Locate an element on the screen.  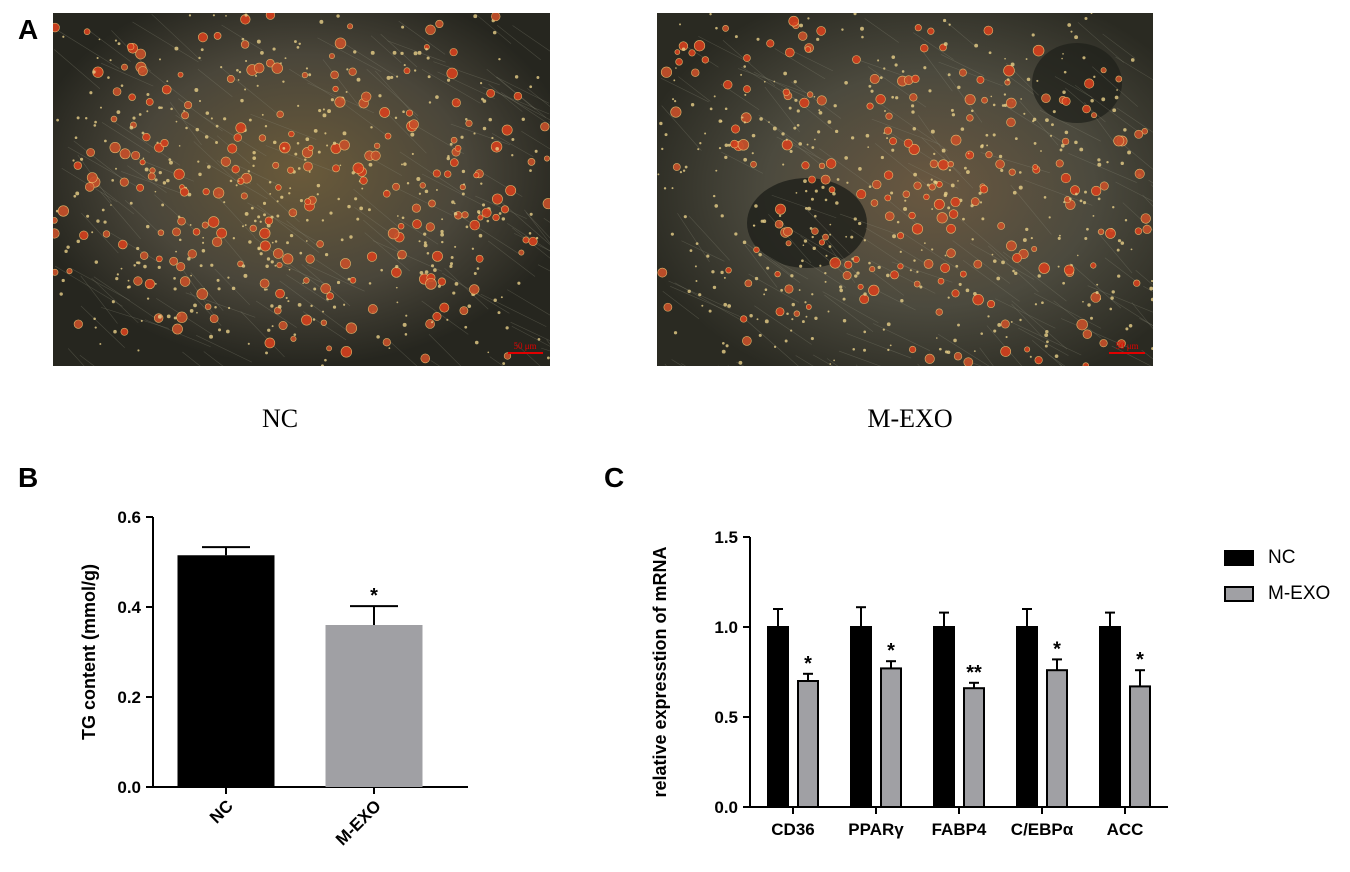
x-tick-label: C/EBPα is located at coordinates (1042, 829).